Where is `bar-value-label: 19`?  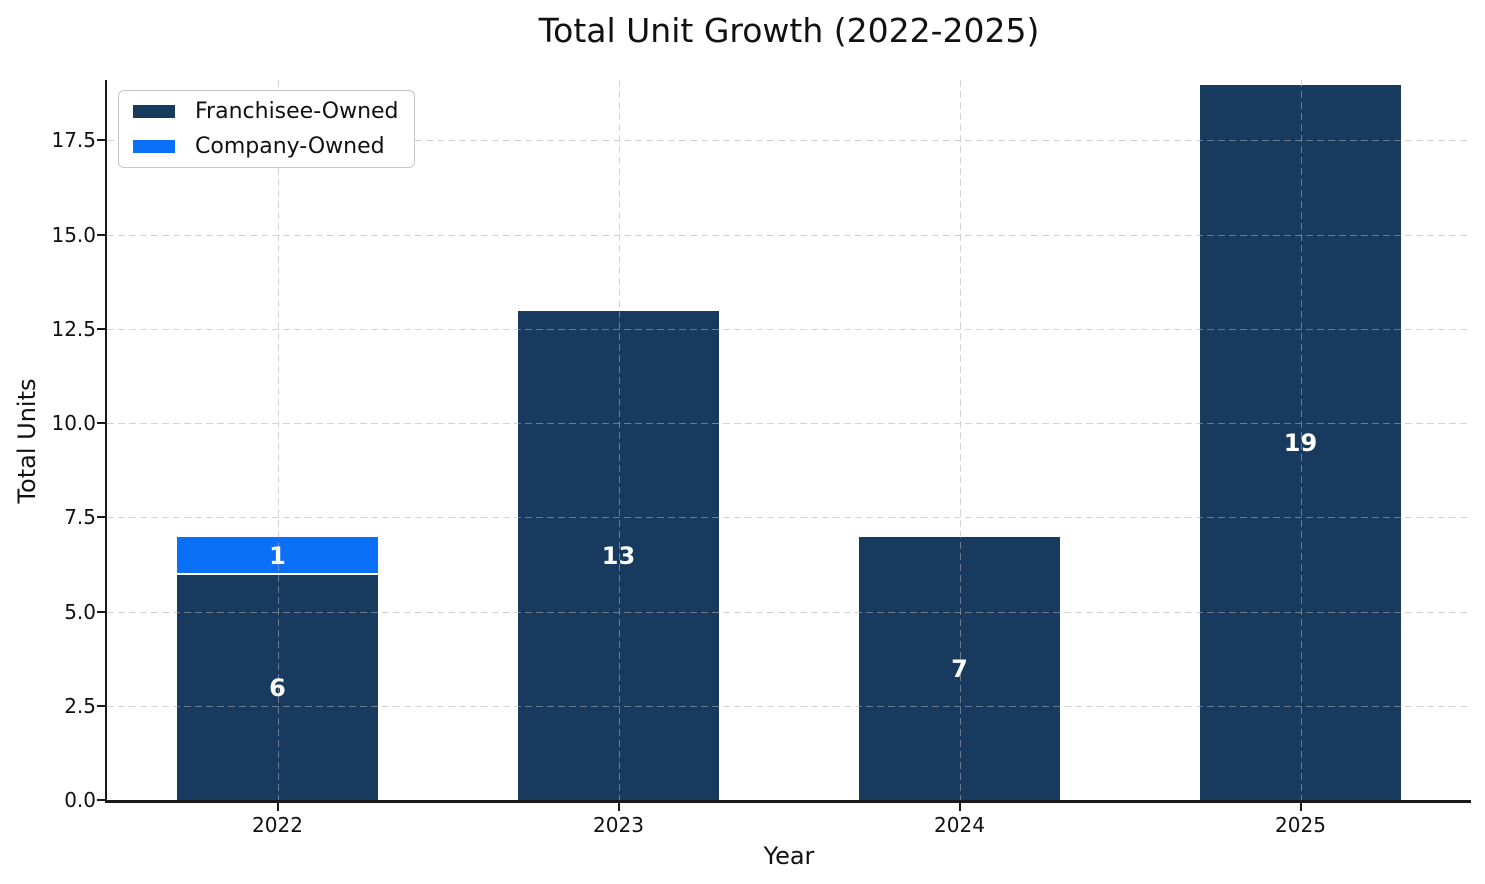 bar-value-label: 19 is located at coordinates (1300, 442).